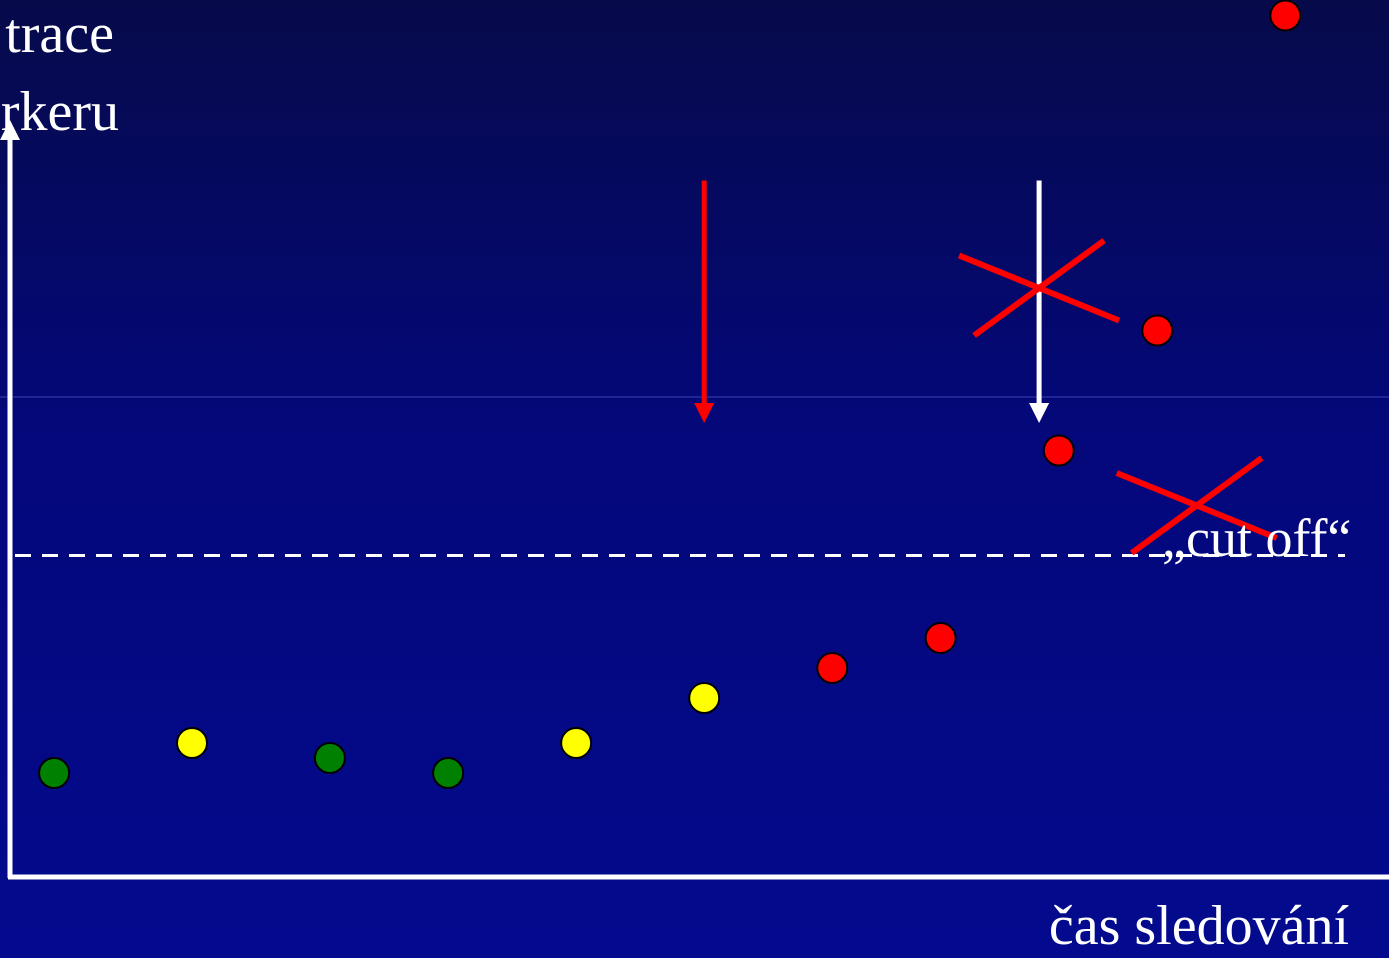 The width and height of the screenshot is (1389, 958). Describe the element at coordinates (1117, 397) in the screenshot. I see `crosses-layer` at that location.